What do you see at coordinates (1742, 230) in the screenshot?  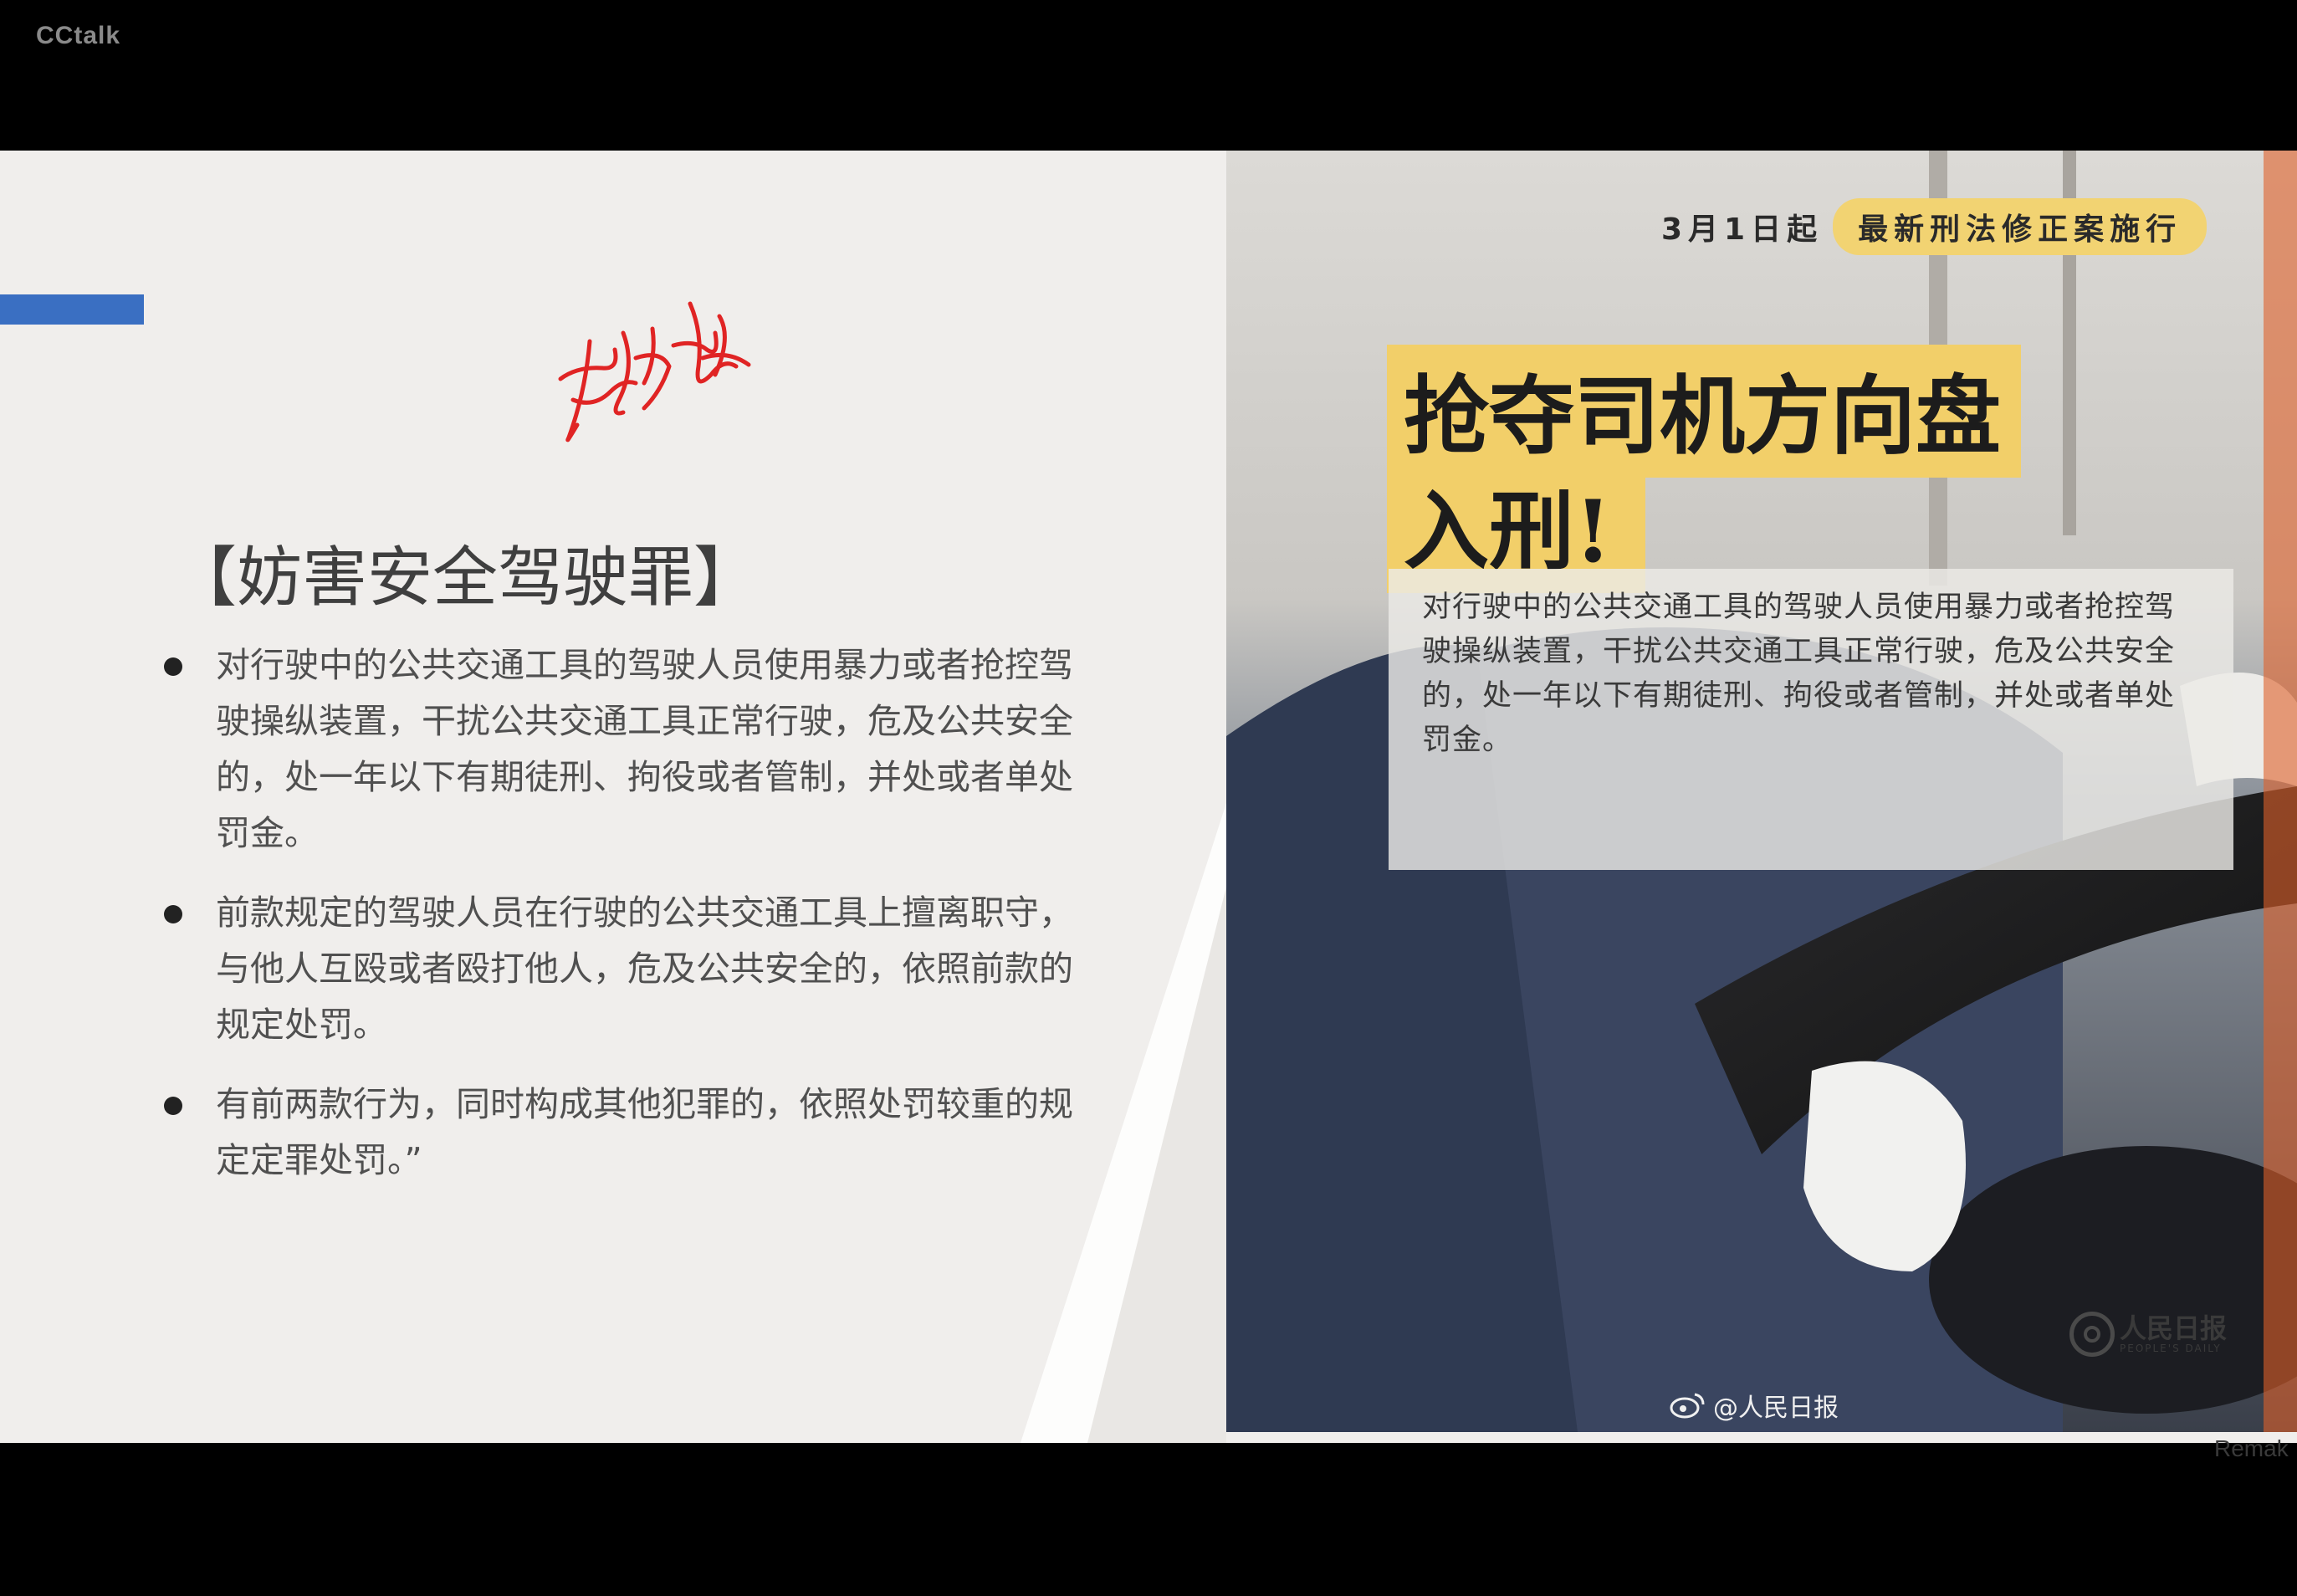 I see `date-text: 3月1日起` at bounding box center [1742, 230].